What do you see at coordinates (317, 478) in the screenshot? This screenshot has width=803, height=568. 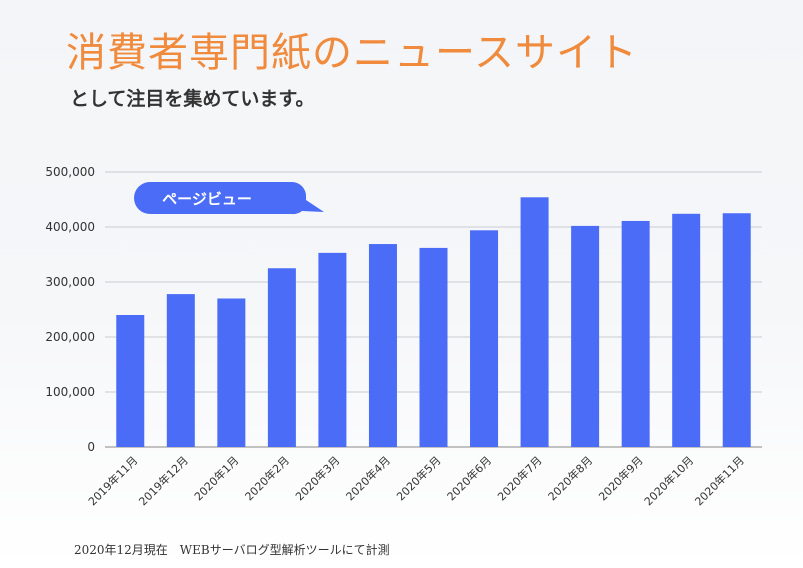 I see `x-tick-label: 2020年3月` at bounding box center [317, 478].